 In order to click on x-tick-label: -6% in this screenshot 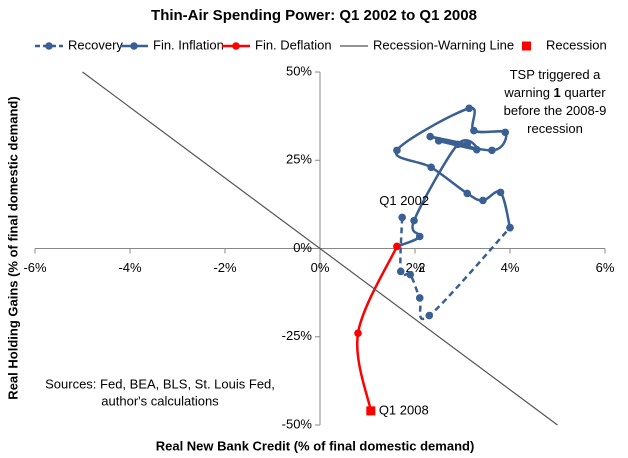, I will do `click(35, 267)`.